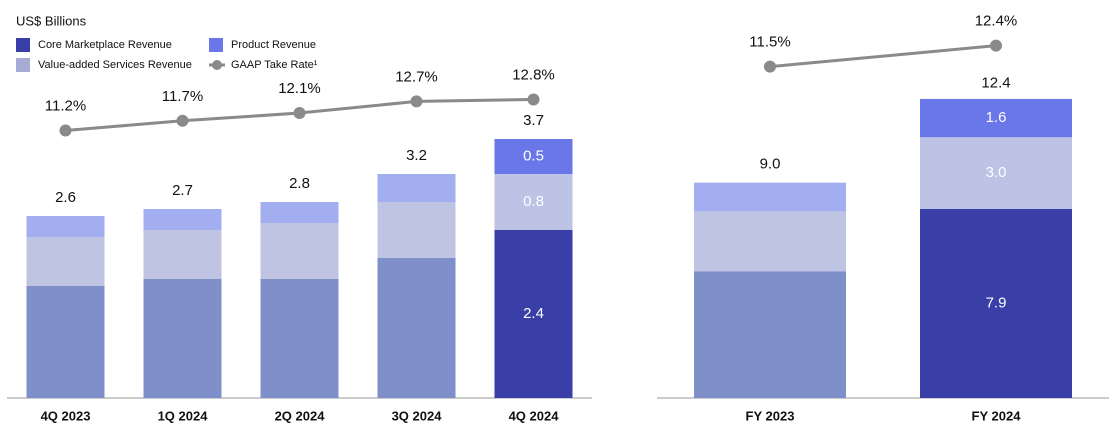  Describe the element at coordinates (883, 56) in the screenshot. I see `line` at that location.